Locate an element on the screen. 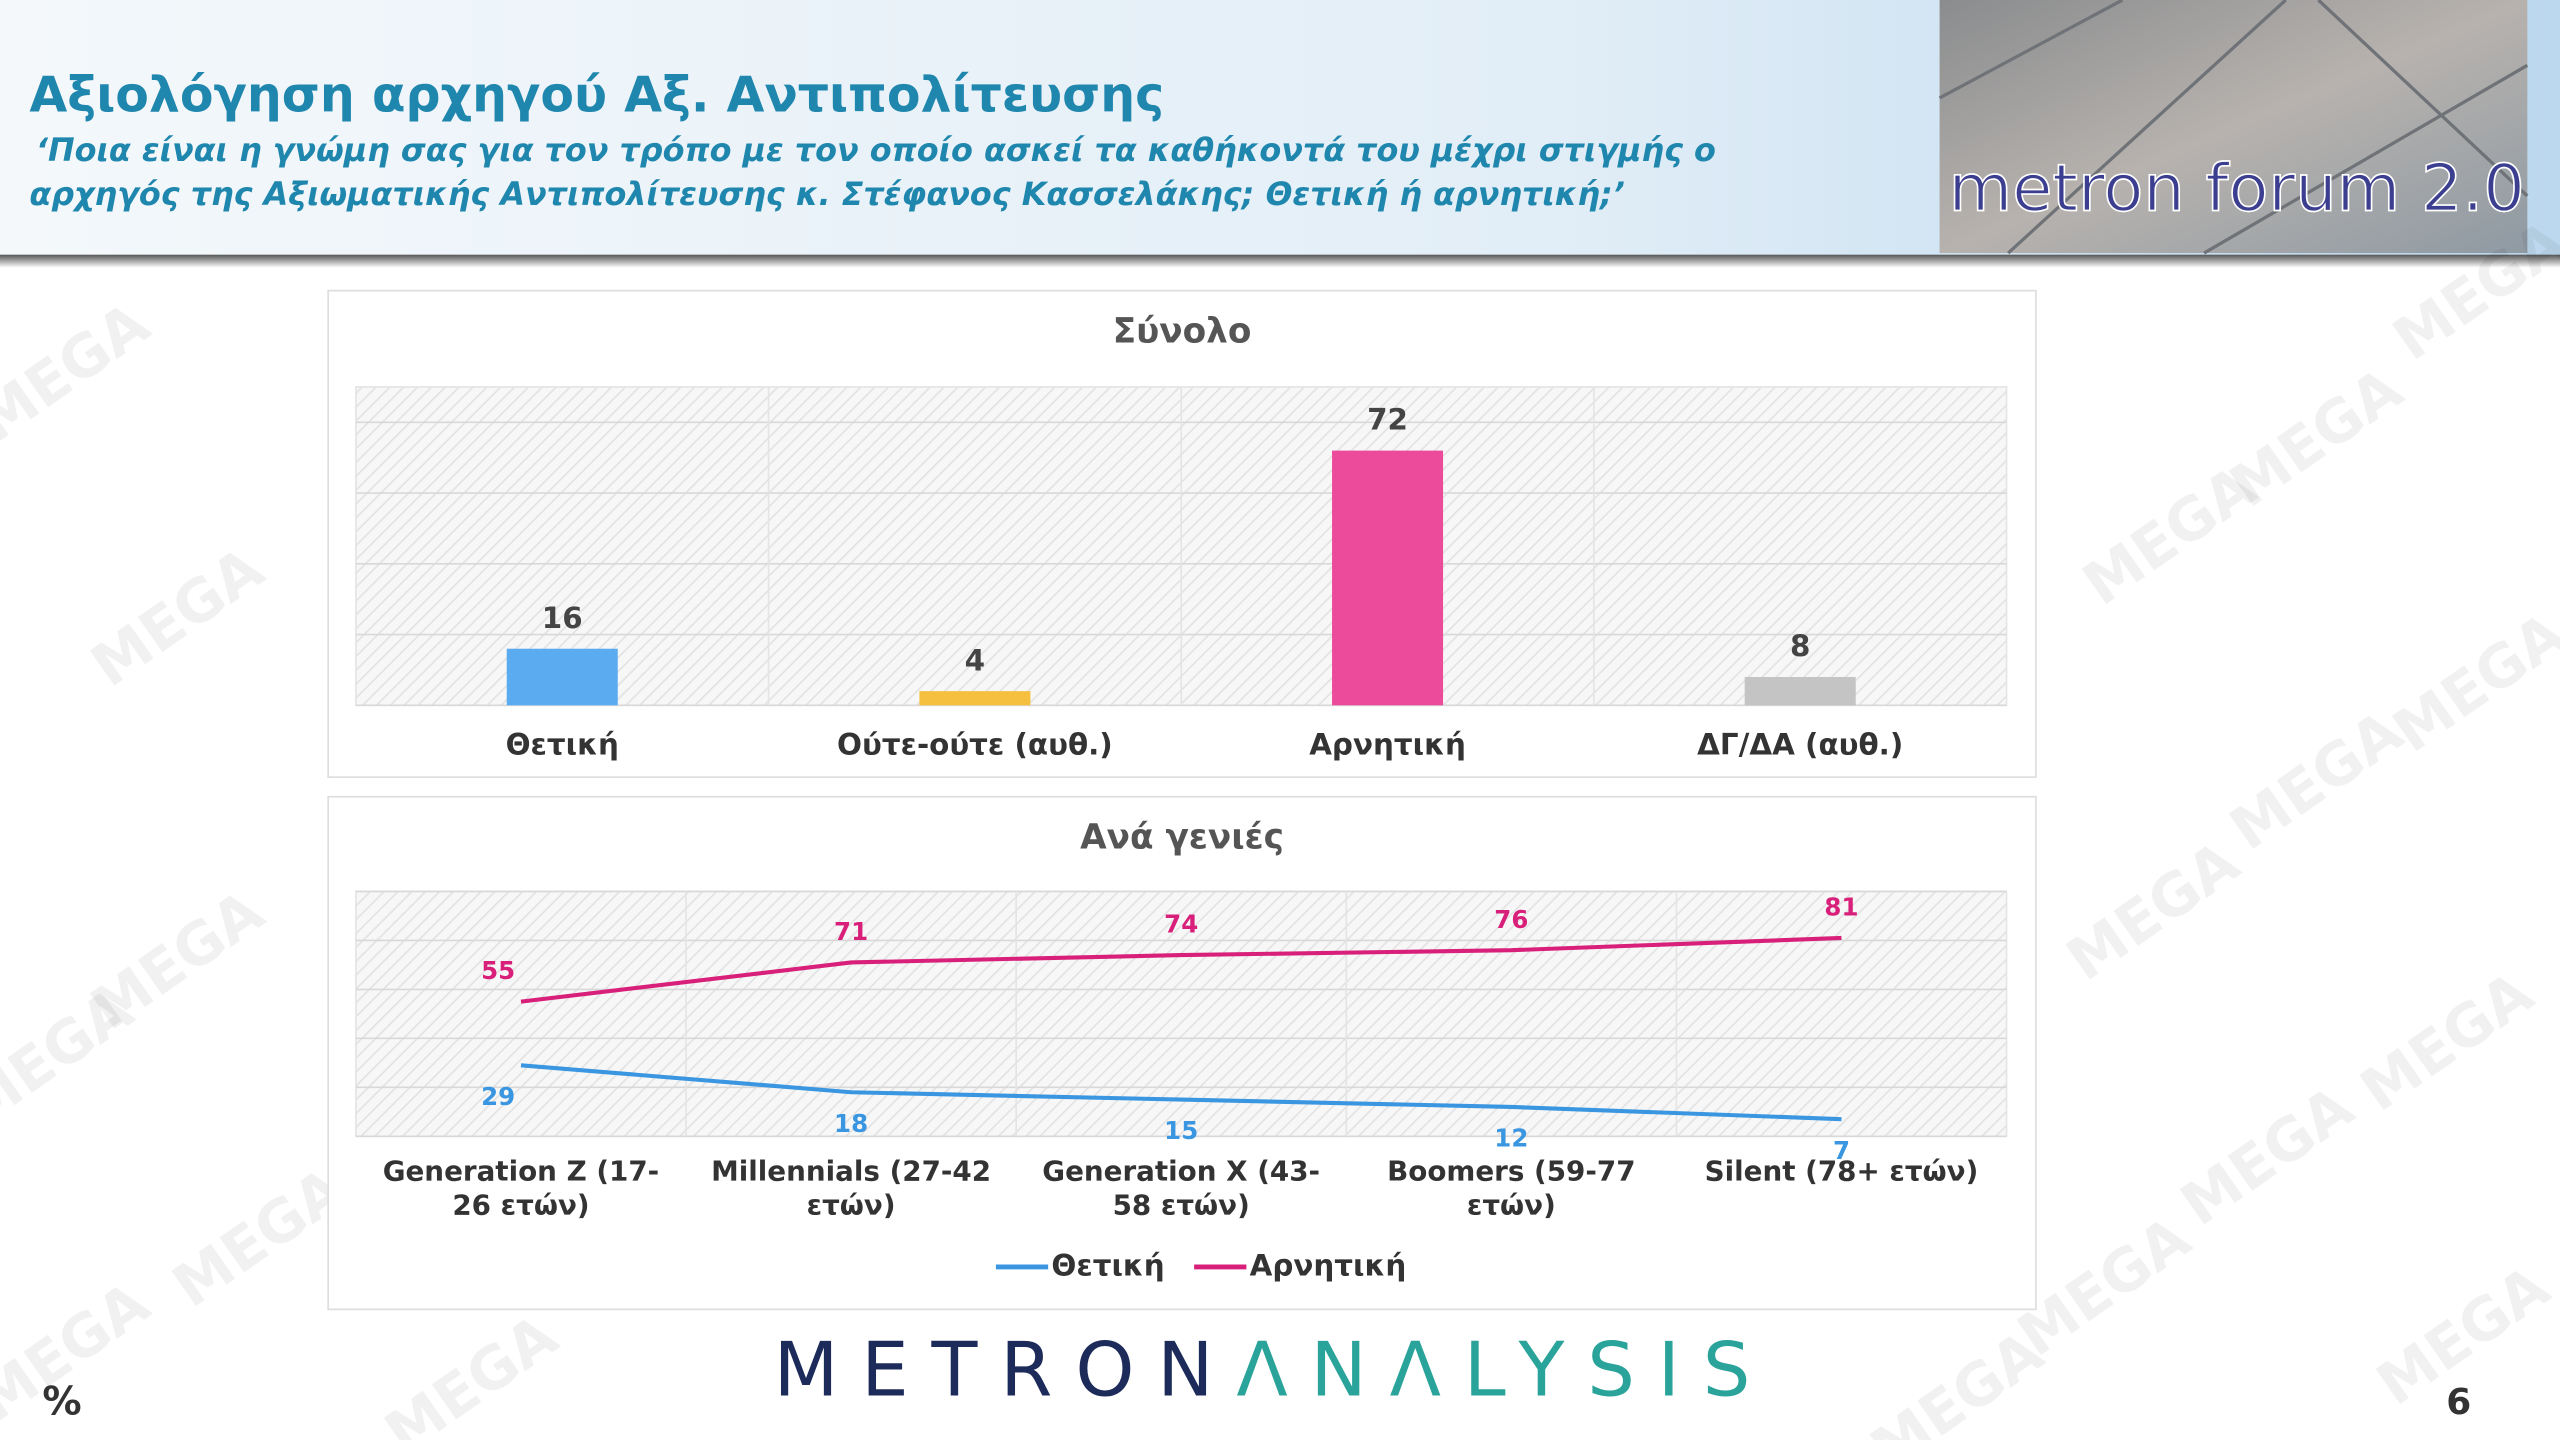 The image size is (2560, 1440). x-tick-label-box: Generation X (43-58 ετών) is located at coordinates (1181, 1189).